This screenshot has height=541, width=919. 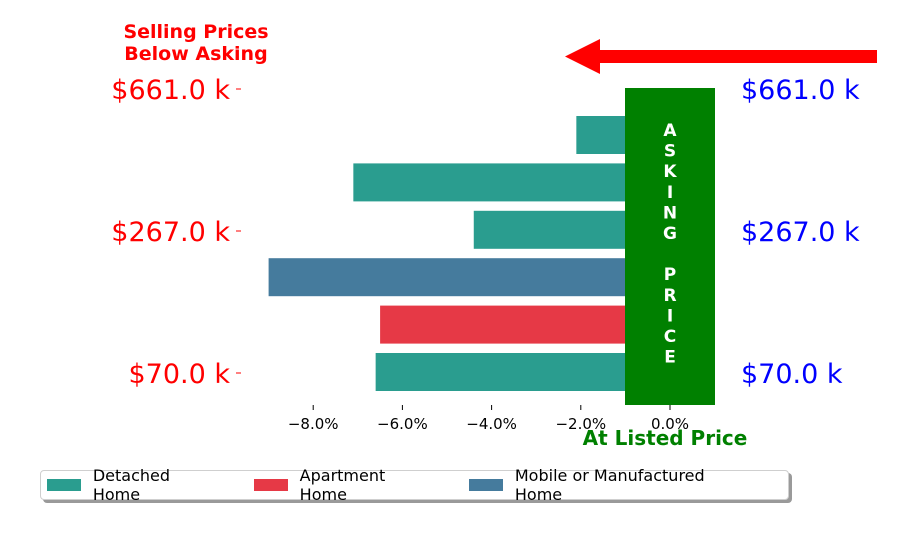 What do you see at coordinates (195, 32) in the screenshot?
I see `annotation-line-1: Selling Prices` at bounding box center [195, 32].